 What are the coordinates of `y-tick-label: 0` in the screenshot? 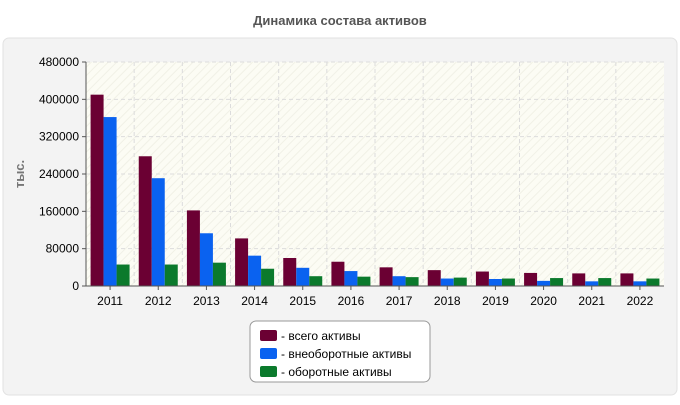 It's located at (75, 286).